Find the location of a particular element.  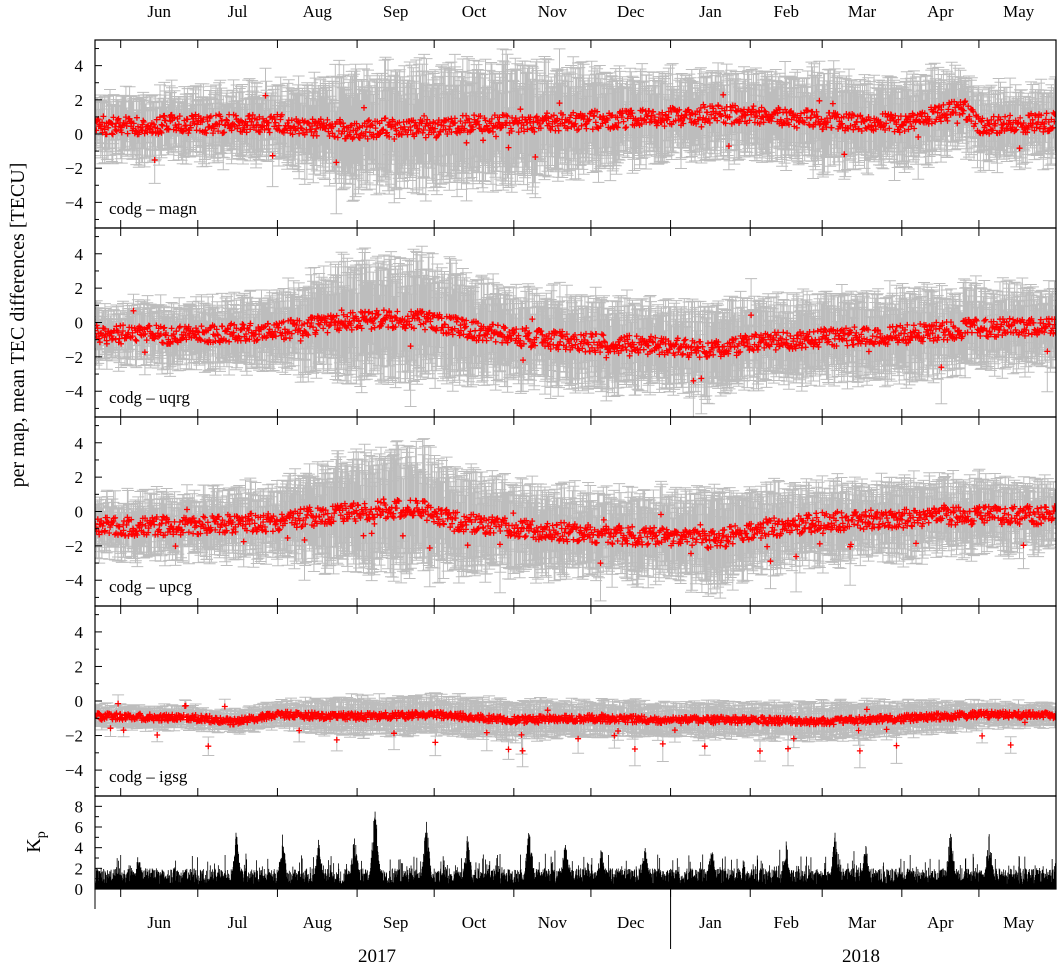

kp-axis-label: Kp is located at coordinates (36, 841).